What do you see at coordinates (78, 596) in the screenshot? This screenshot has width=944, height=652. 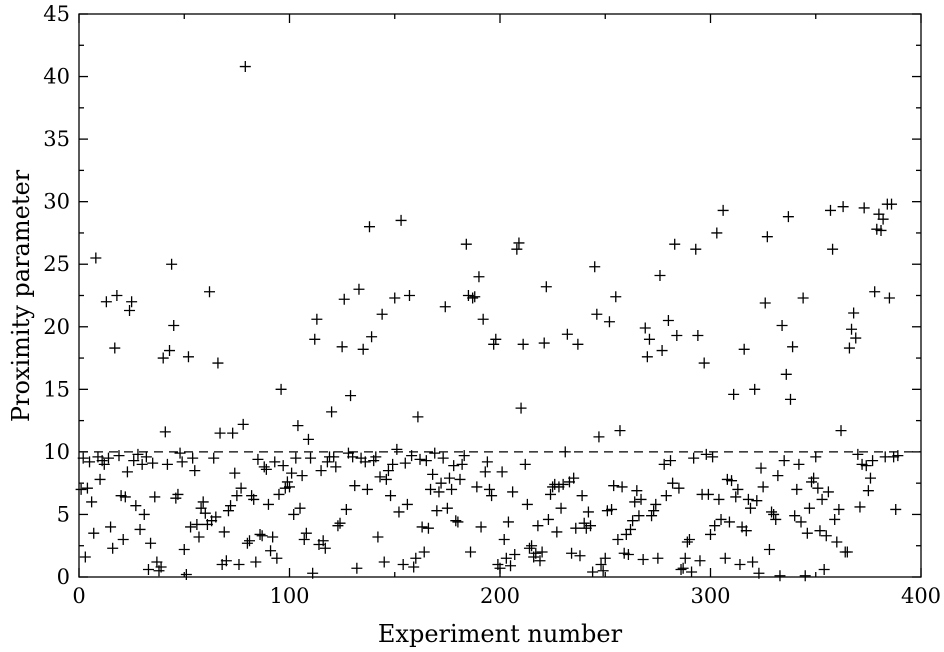 I see `x-tick-label: 0` at bounding box center [78, 596].